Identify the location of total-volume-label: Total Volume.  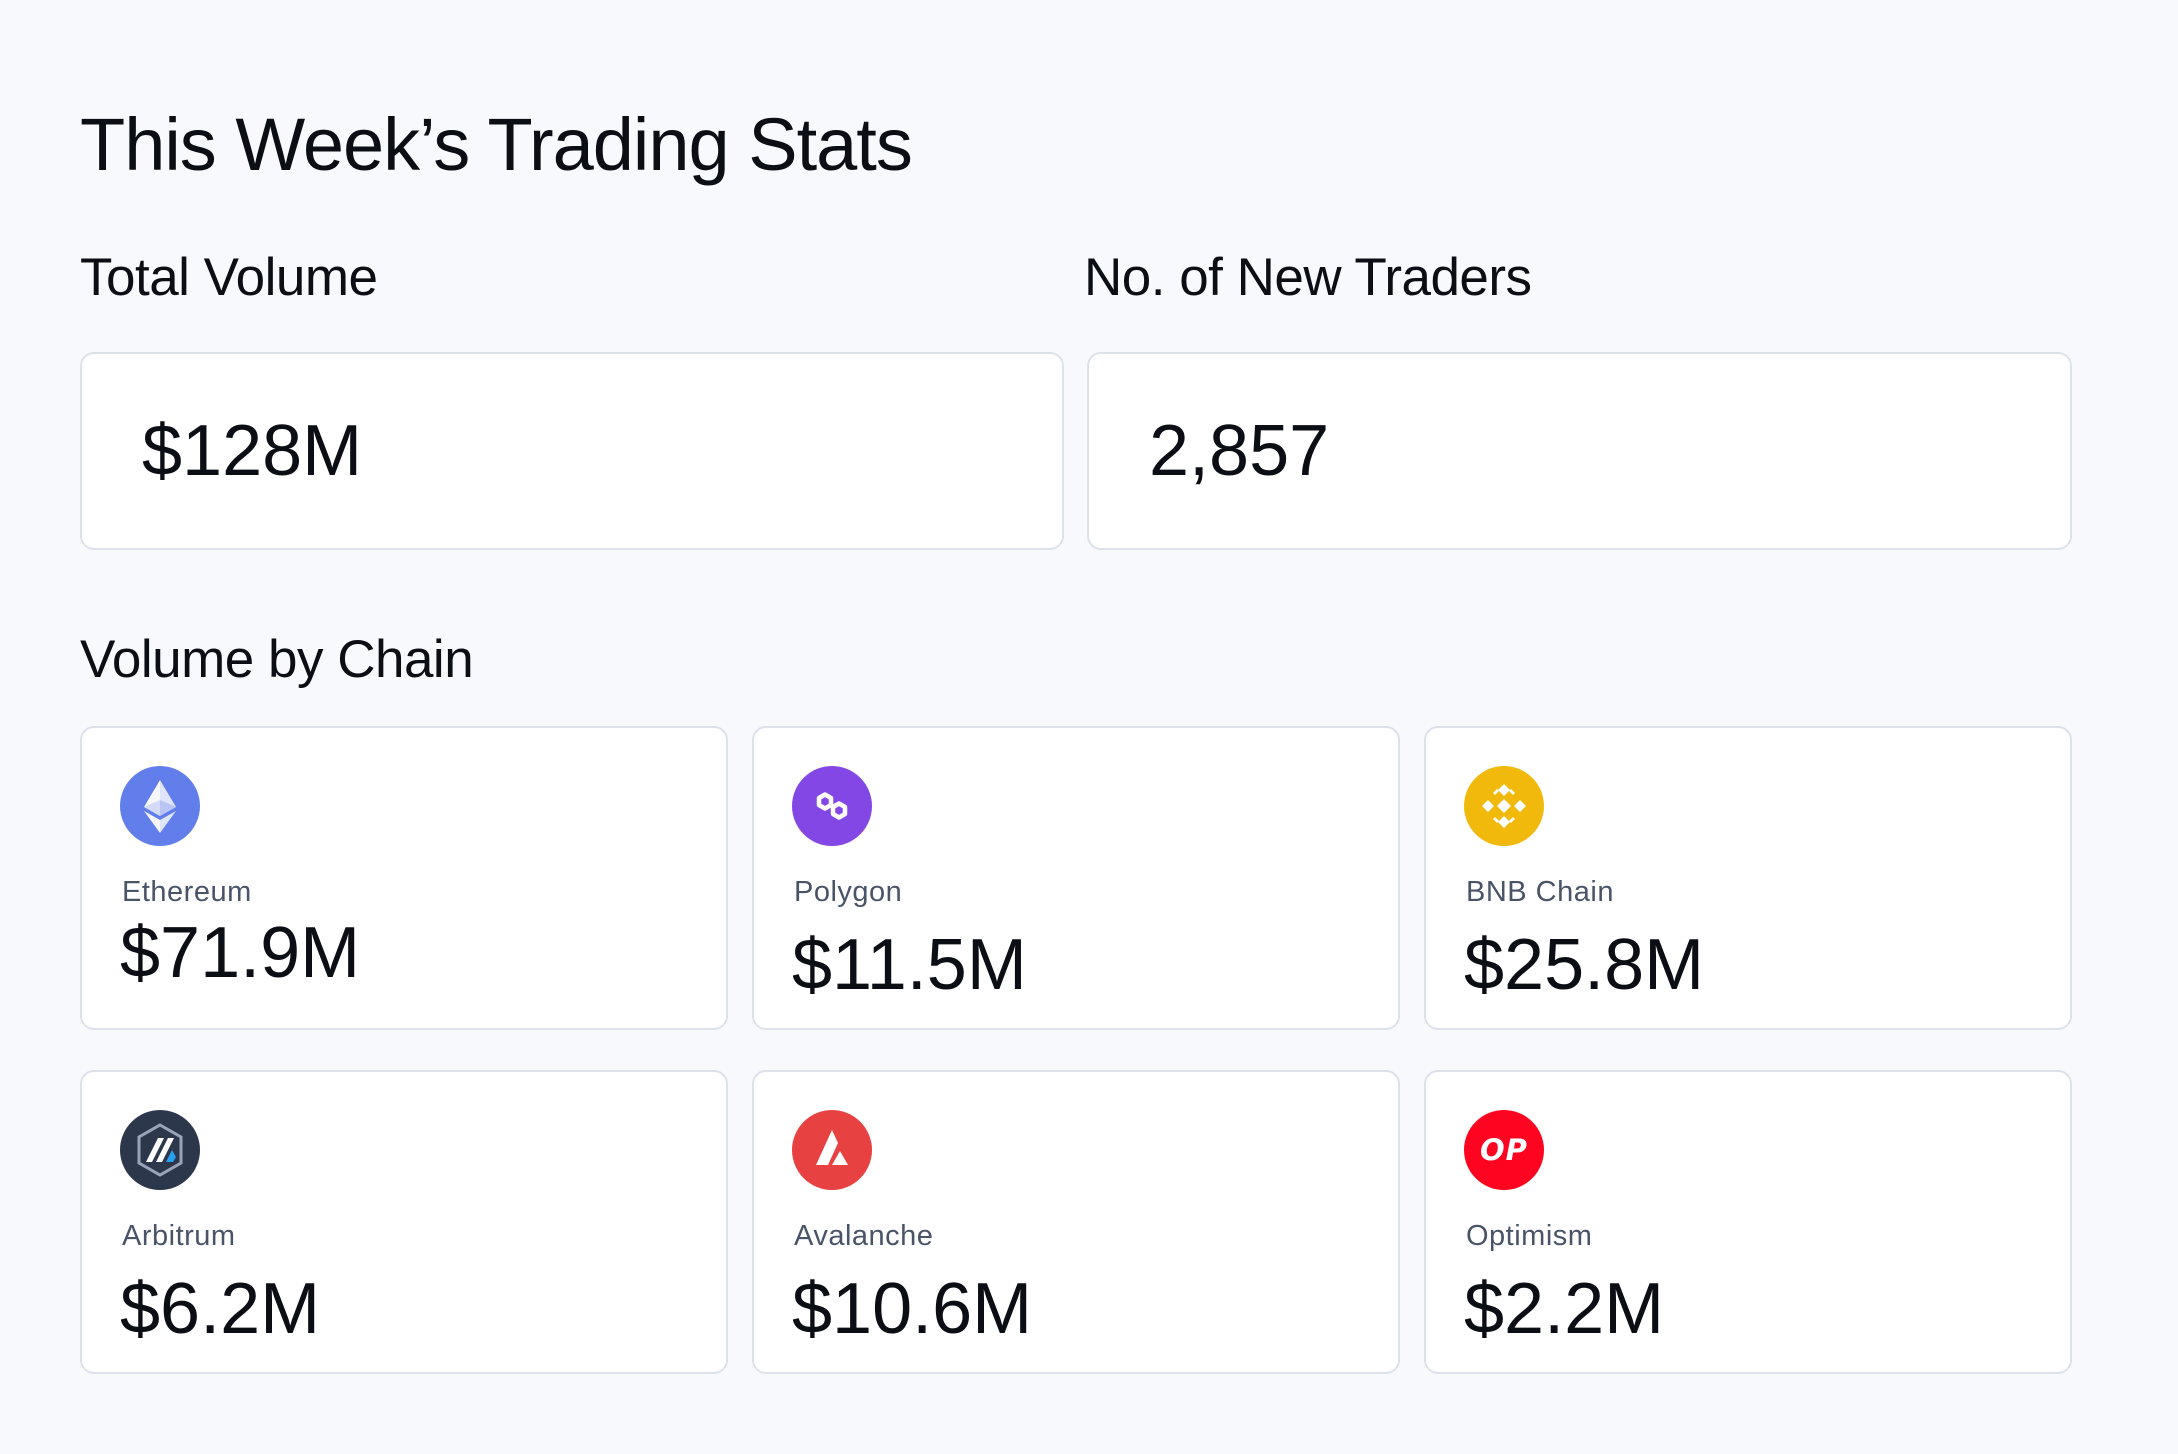
(229, 277).